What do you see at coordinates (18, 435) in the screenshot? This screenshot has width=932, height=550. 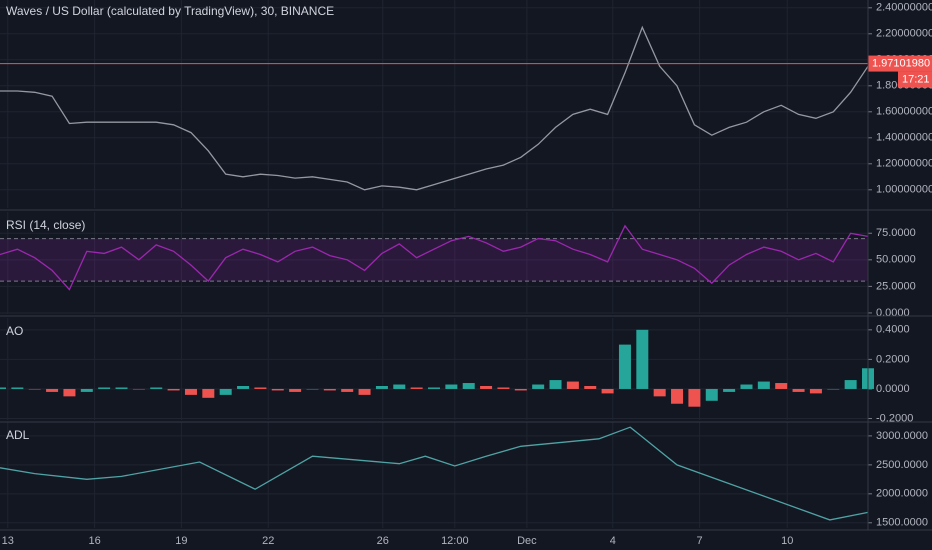 I see `pane-title: ADL` at bounding box center [18, 435].